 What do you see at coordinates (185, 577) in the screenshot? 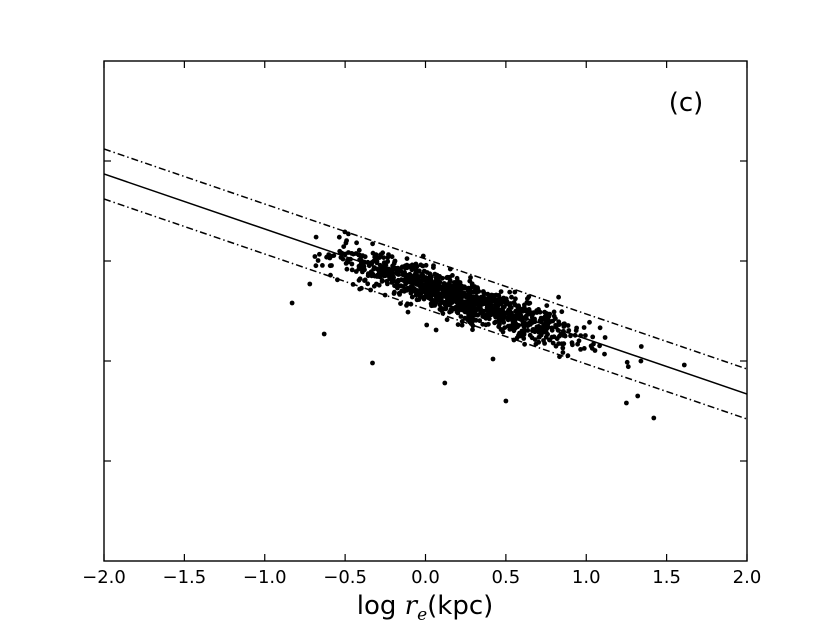
I see `x-tick-label: −1.5` at bounding box center [185, 577].